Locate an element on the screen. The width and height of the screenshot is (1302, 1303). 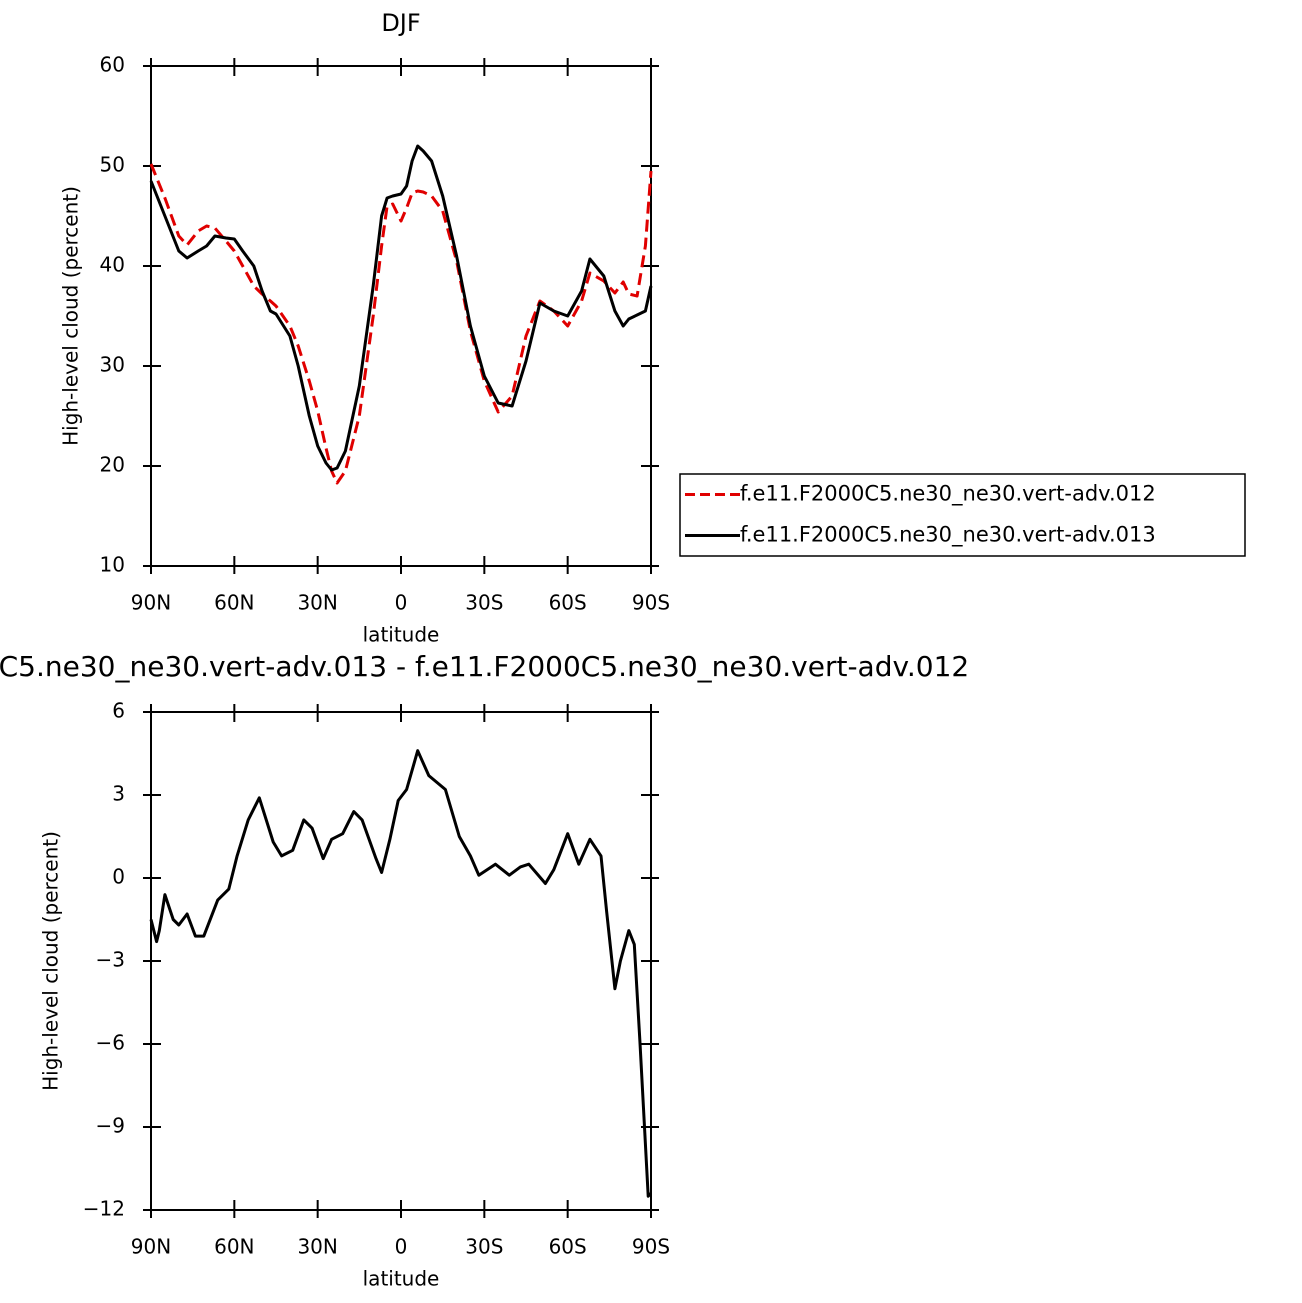
y-tick-label: −3 is located at coordinates (110, 960).